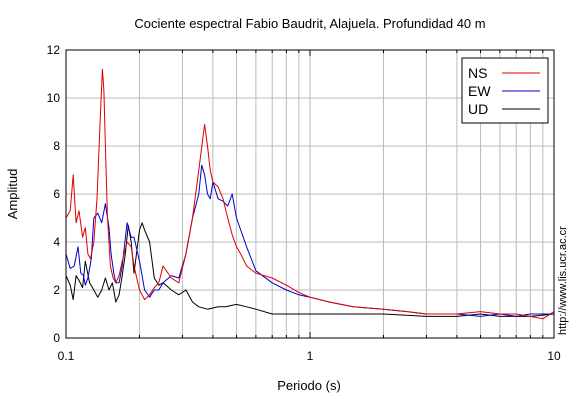 The width and height of the screenshot is (580, 400). What do you see at coordinates (54, 98) in the screenshot?
I see `y-tick-label: 10` at bounding box center [54, 98].